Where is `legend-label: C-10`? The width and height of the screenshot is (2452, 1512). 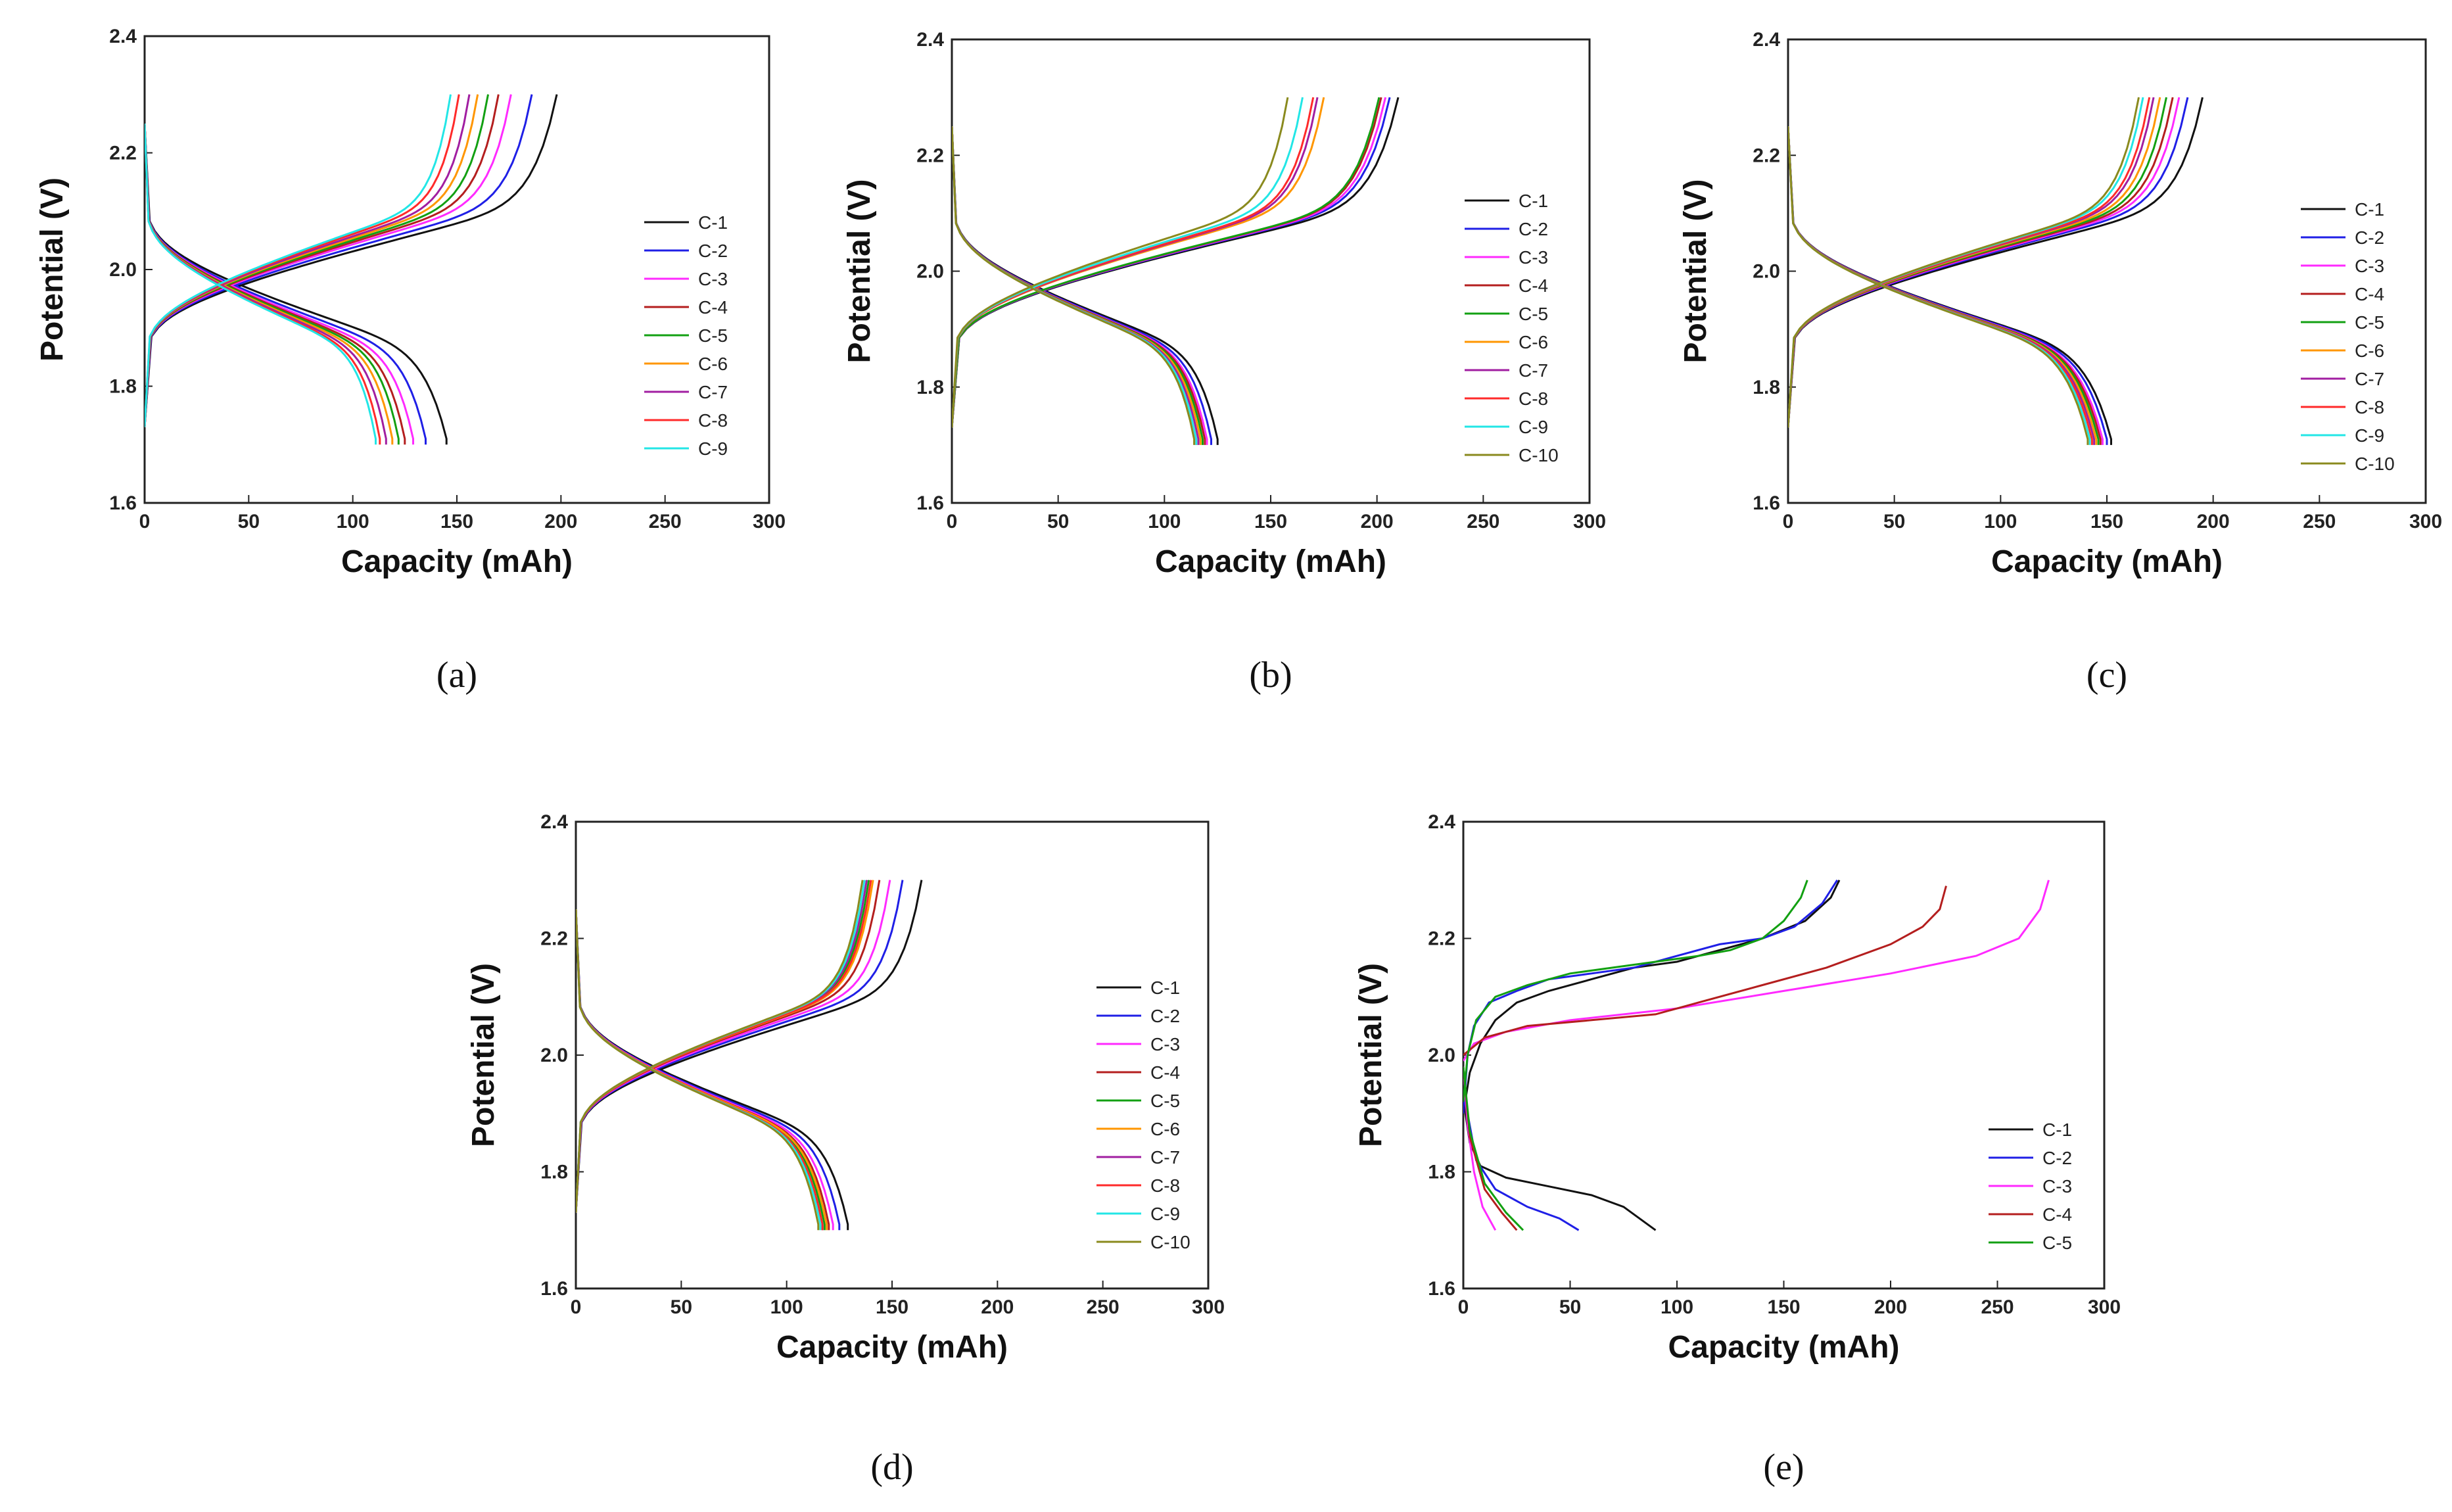
legend-label: C-10 is located at coordinates (2375, 464).